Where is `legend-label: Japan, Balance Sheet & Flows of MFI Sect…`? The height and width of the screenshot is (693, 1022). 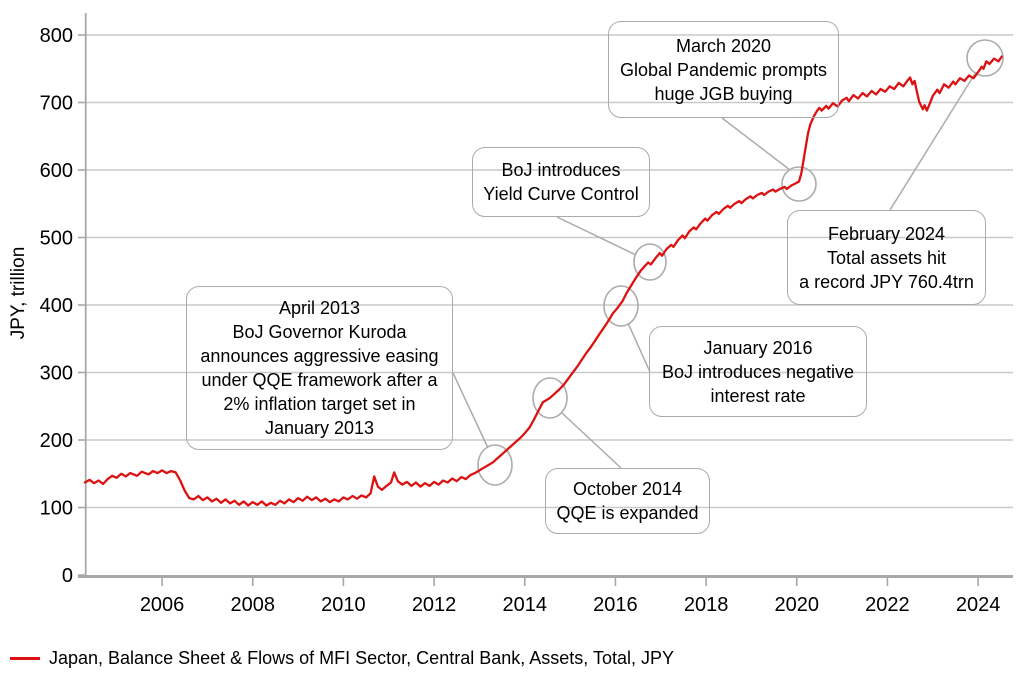
legend-label: Japan, Balance Sheet & Flows of MFI Sect… is located at coordinates (361, 657).